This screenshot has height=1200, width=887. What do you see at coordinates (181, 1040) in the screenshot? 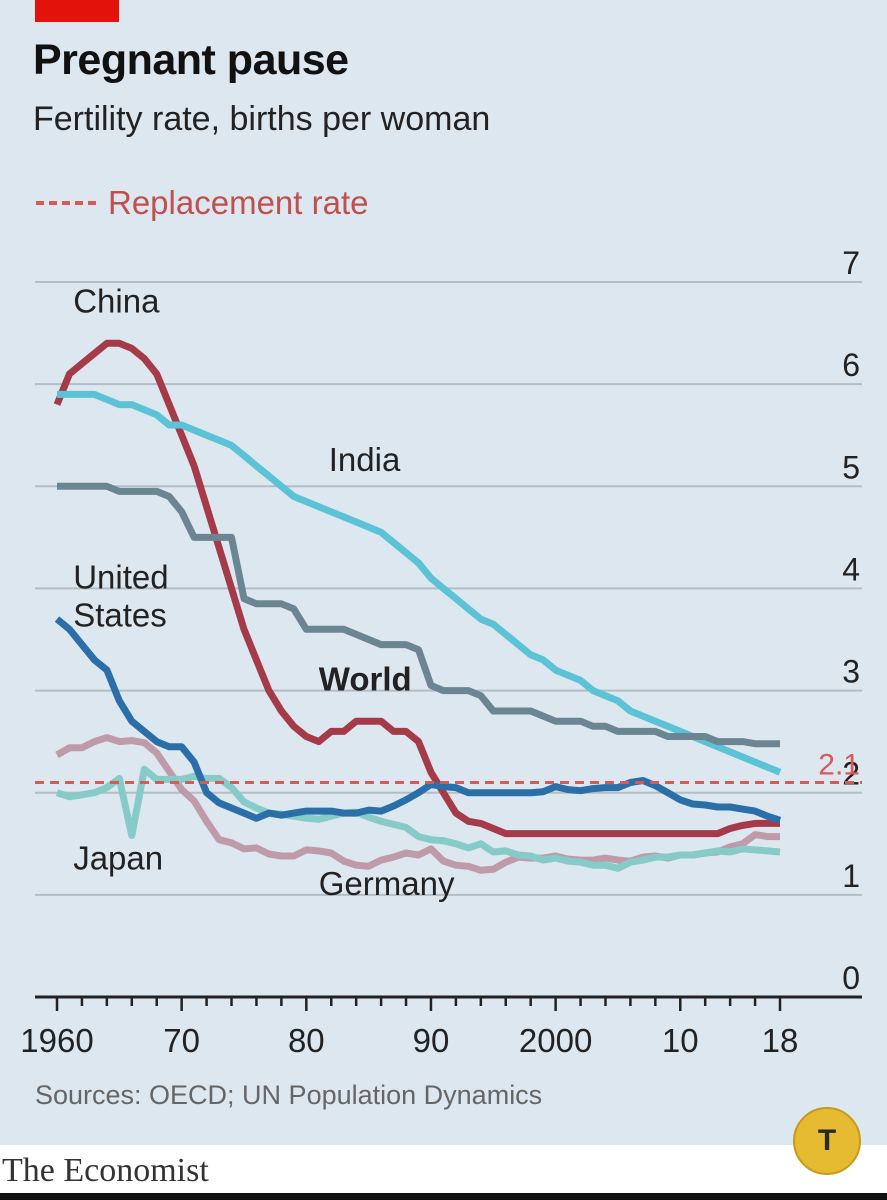
I see `x-tick-label: 70` at bounding box center [181, 1040].